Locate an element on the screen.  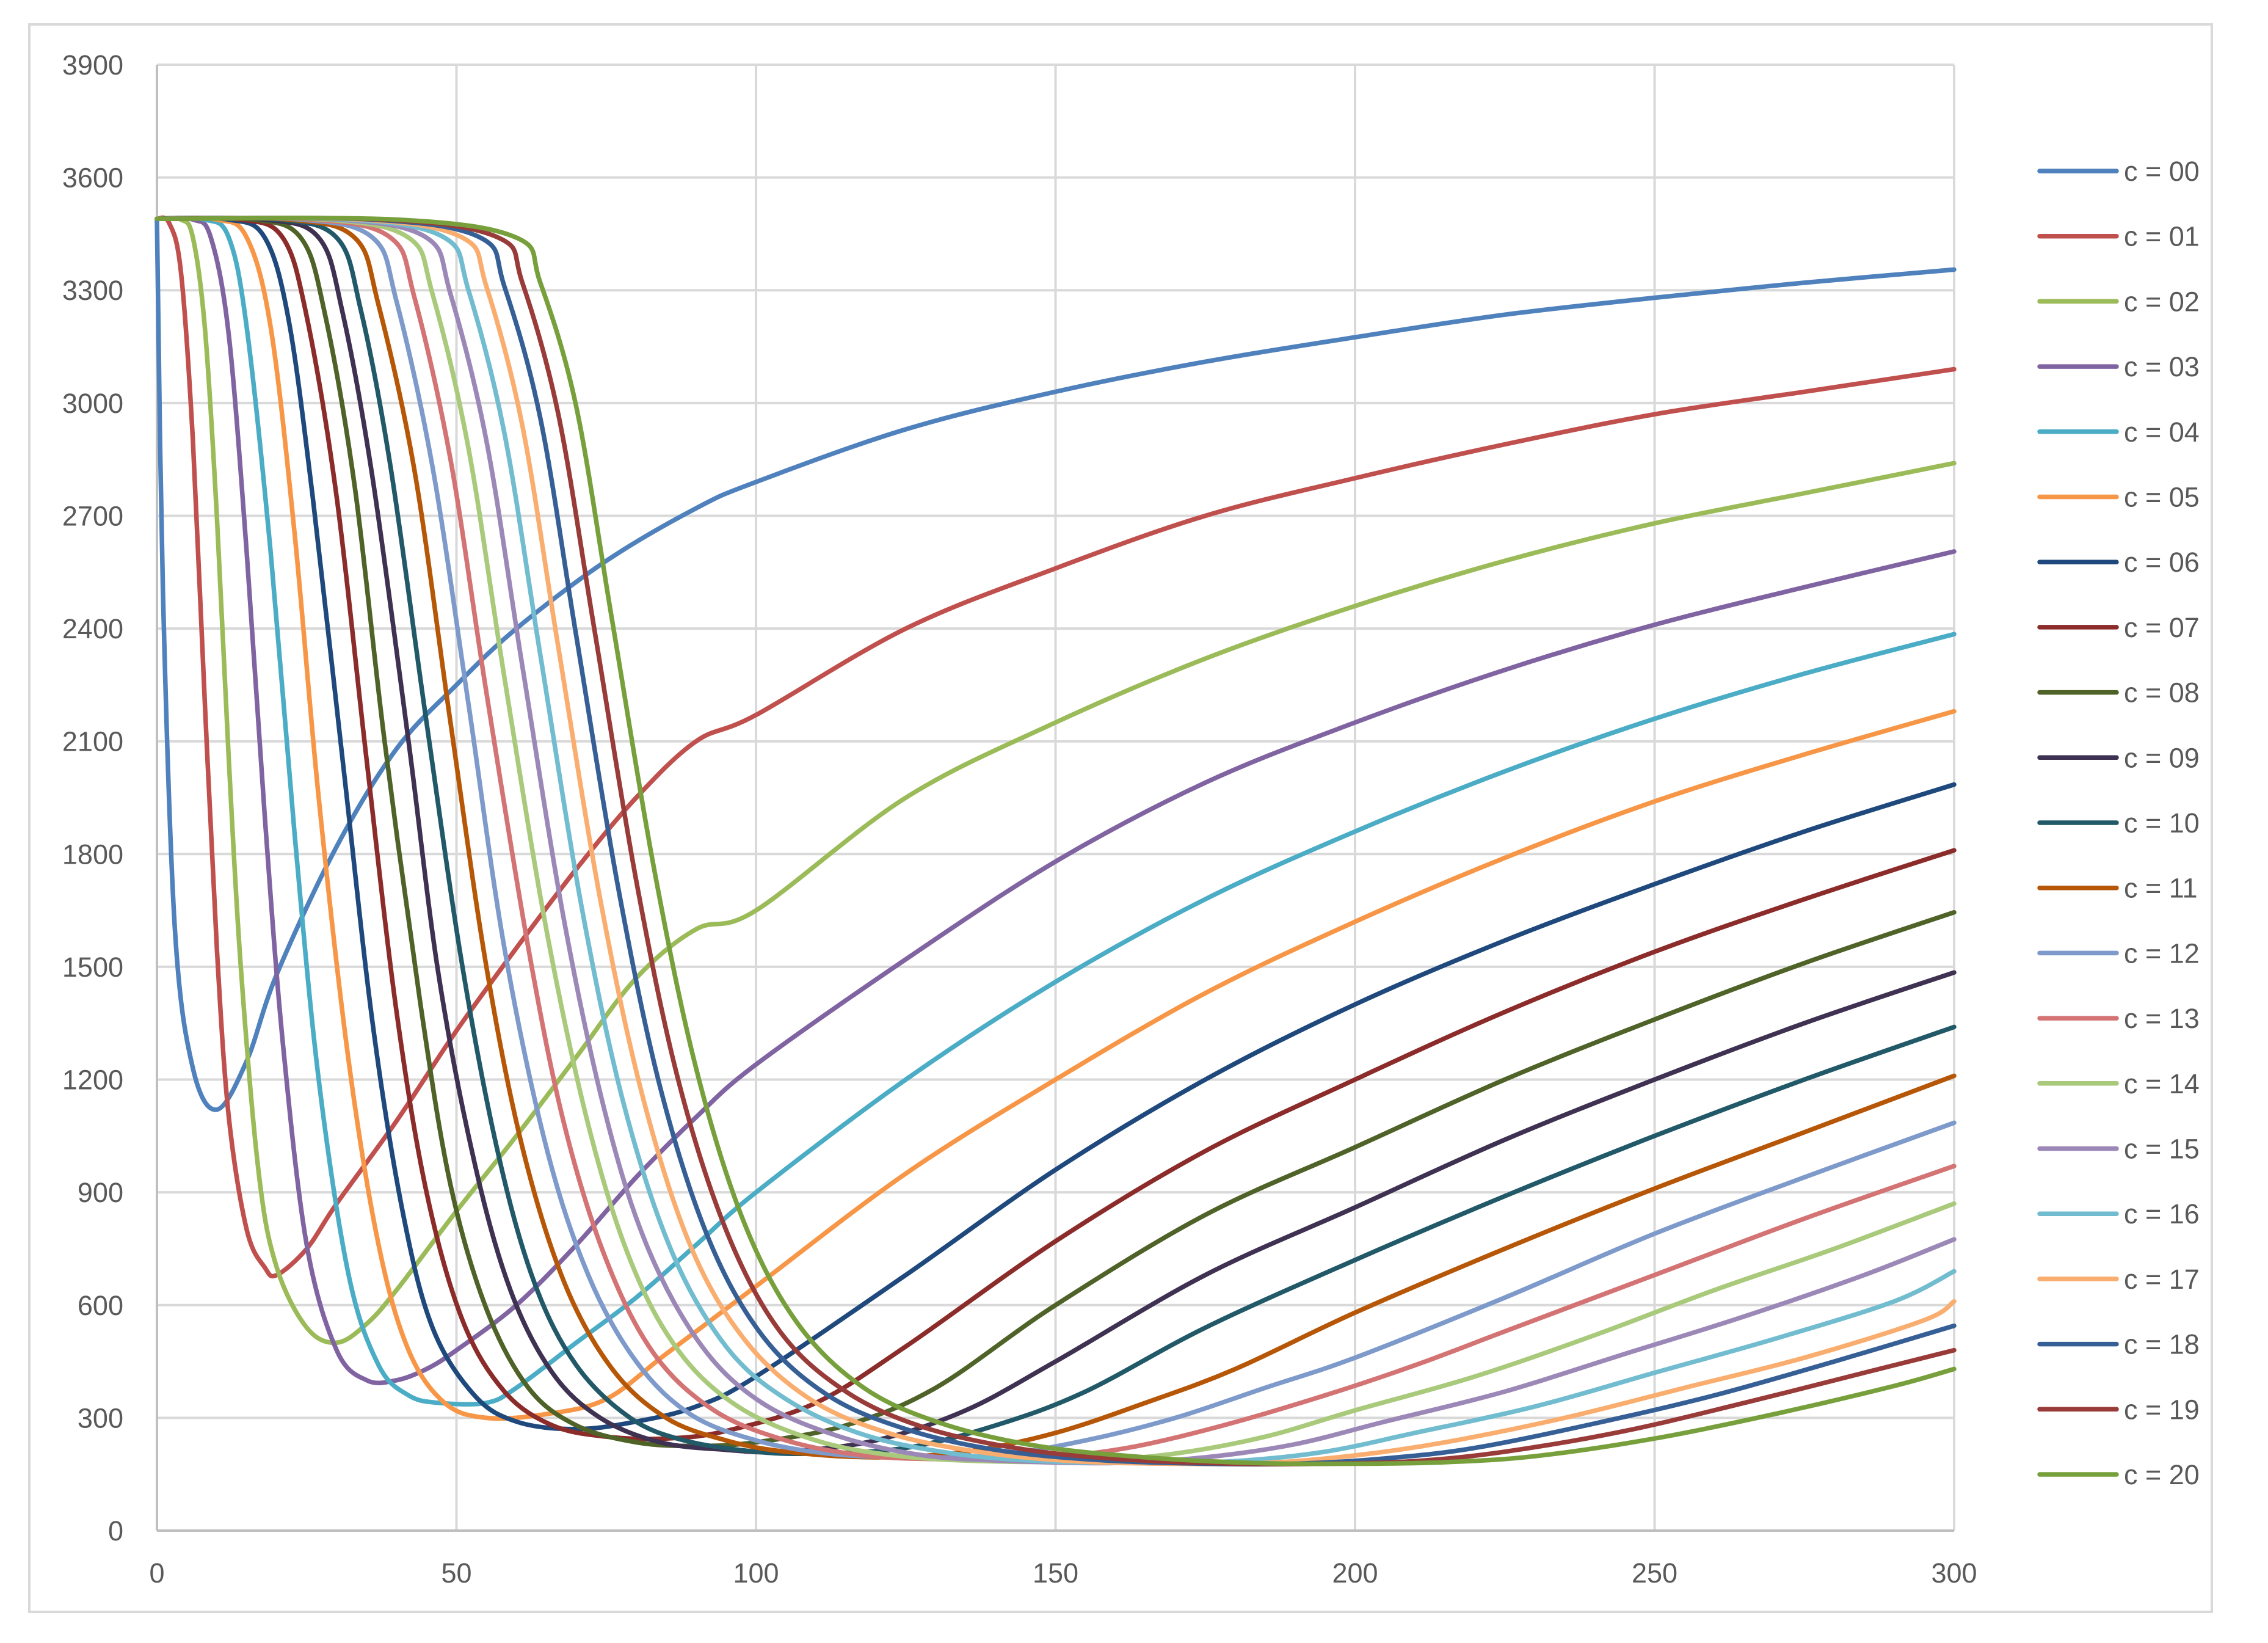
legend-label: c = 01 is located at coordinates (2162, 236).